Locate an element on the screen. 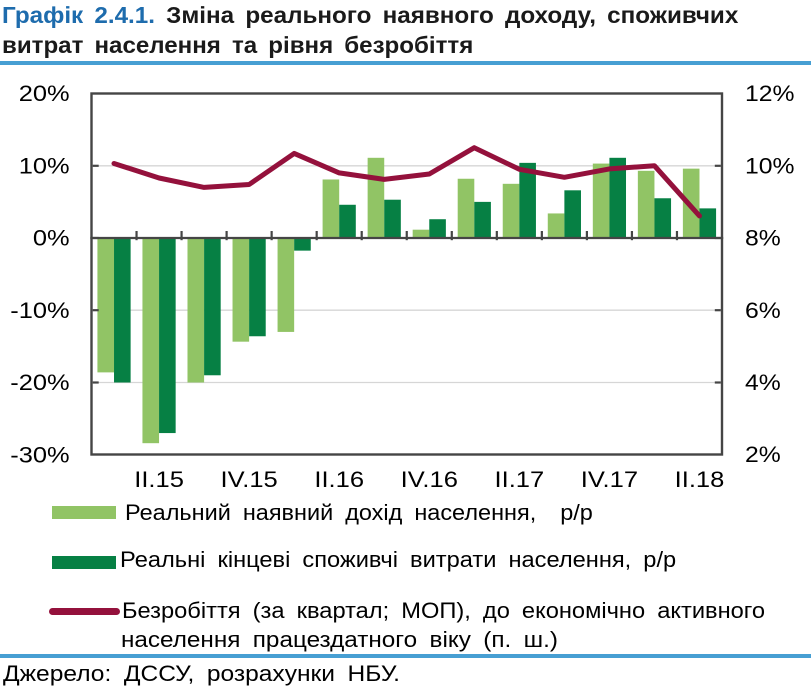 The height and width of the screenshot is (695, 811). svg-text: II.16 is located at coordinates (339, 479).